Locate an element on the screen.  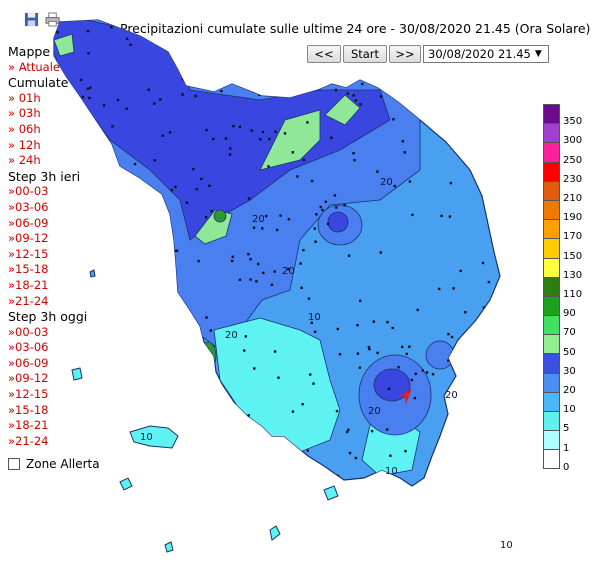
today-link: »09-12 is located at coordinates (28, 378).